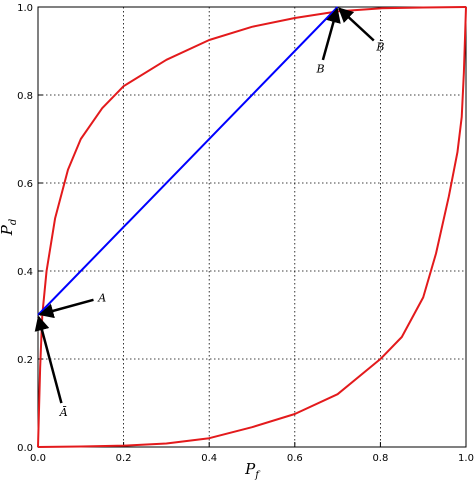  What do you see at coordinates (25, 360) in the screenshot?
I see `y-tick-label: 0.2` at bounding box center [25, 360].